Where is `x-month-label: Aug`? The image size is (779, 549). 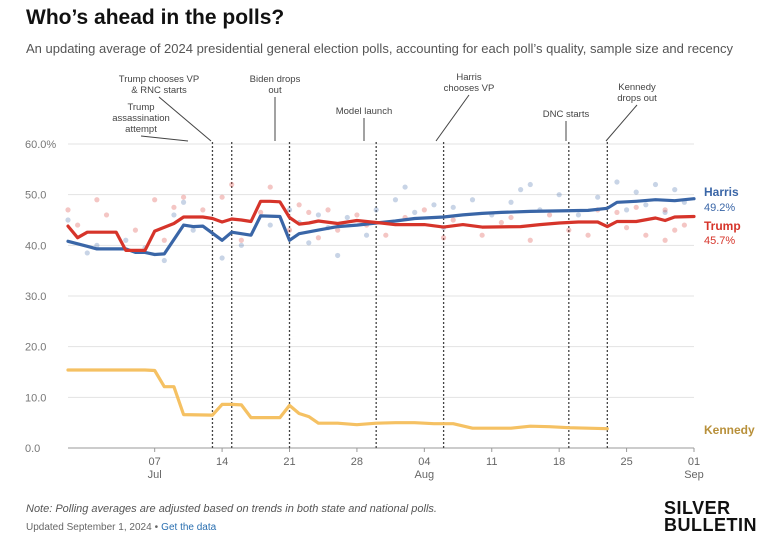
x-month-label: Aug is located at coordinates (425, 475).